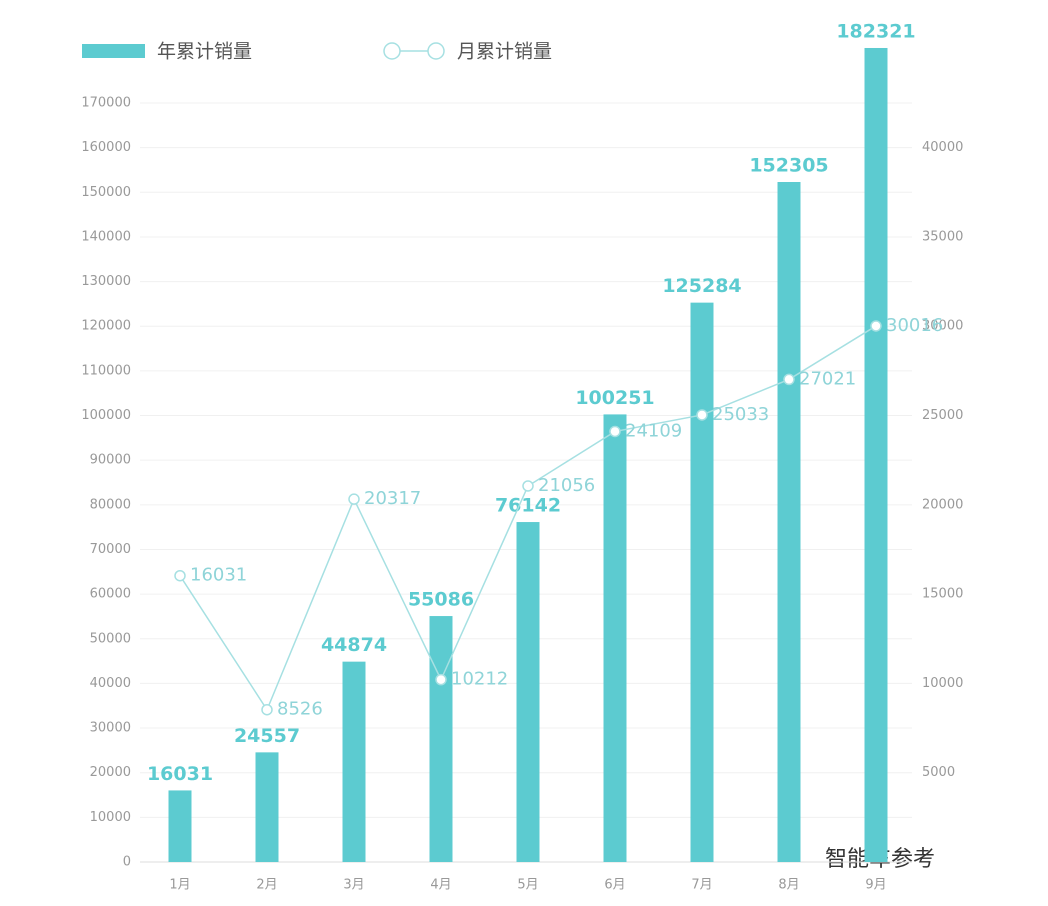  What do you see at coordinates (110, 594) in the screenshot?
I see `y-tick-label: 60000` at bounding box center [110, 594].